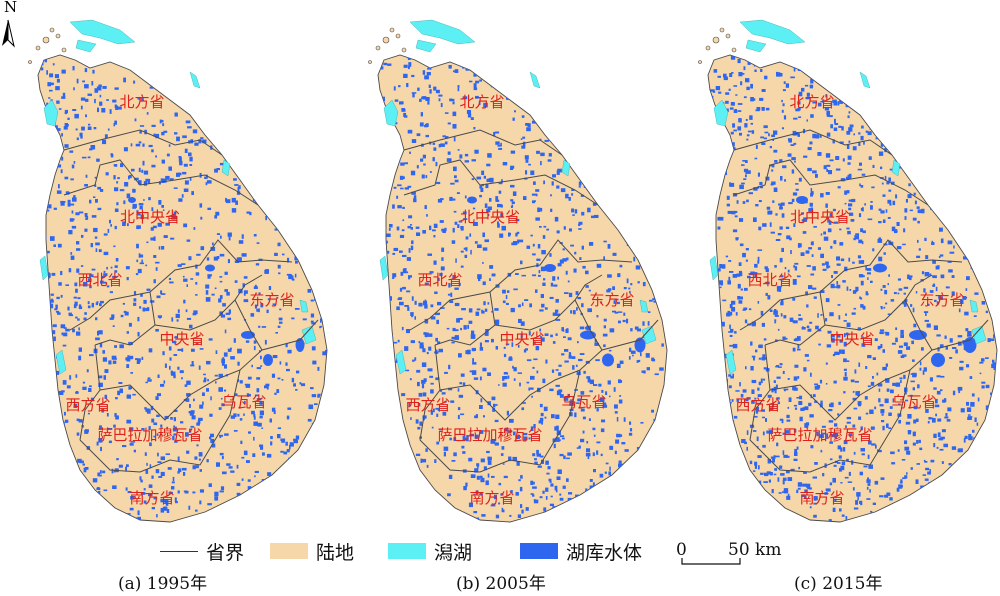 This screenshot has height=596, width=1000. What do you see at coordinates (312, 551) in the screenshot?
I see `legend-item-land: 陆地` at bounding box center [312, 551].